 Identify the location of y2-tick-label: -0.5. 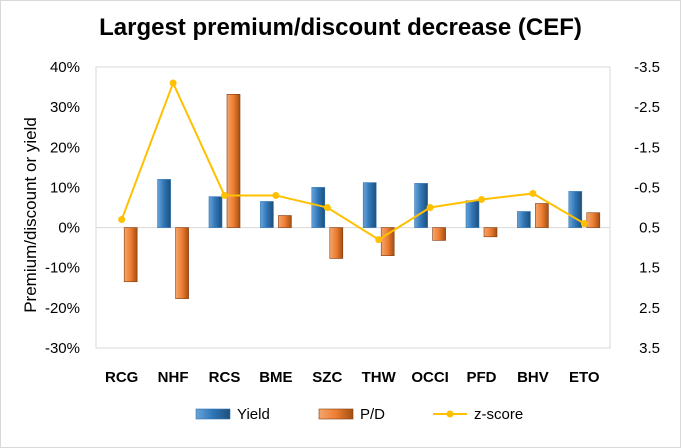
(647, 187).